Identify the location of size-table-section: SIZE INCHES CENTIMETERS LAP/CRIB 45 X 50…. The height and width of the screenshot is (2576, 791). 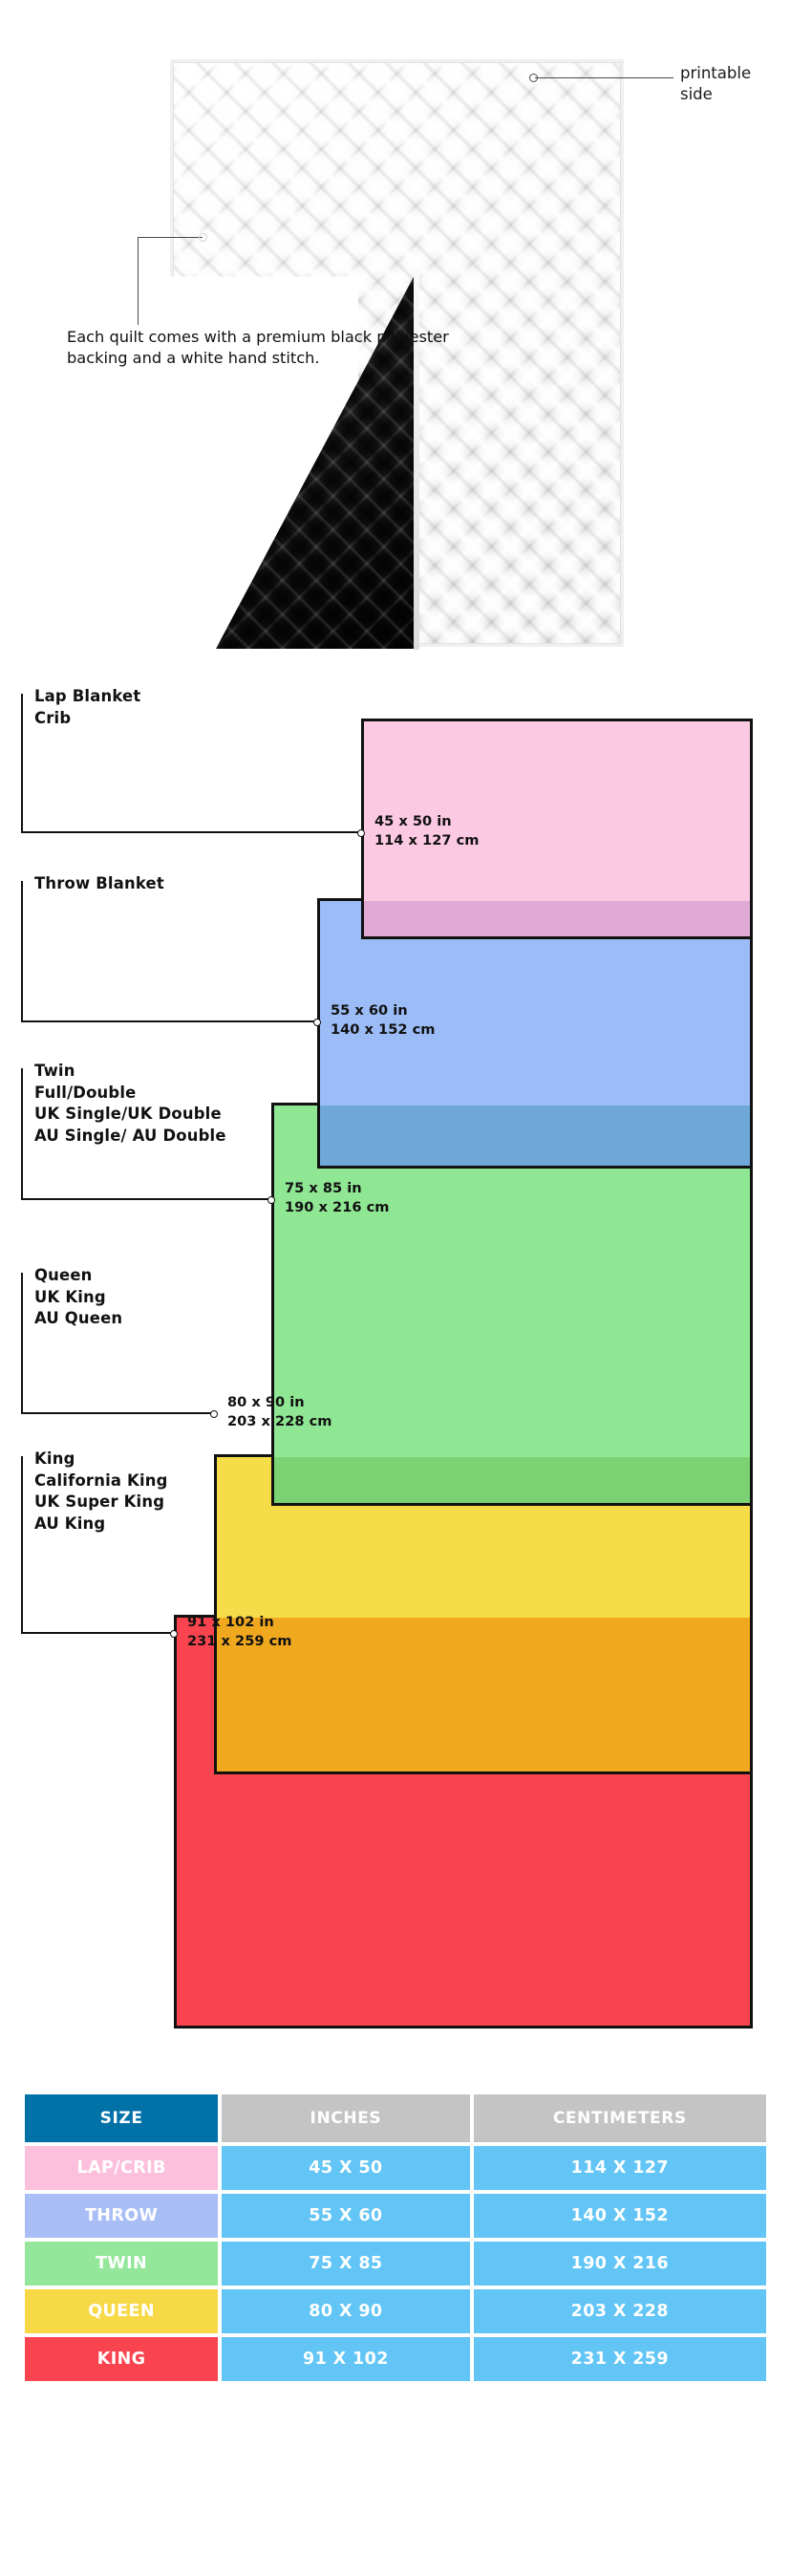
(395, 2238).